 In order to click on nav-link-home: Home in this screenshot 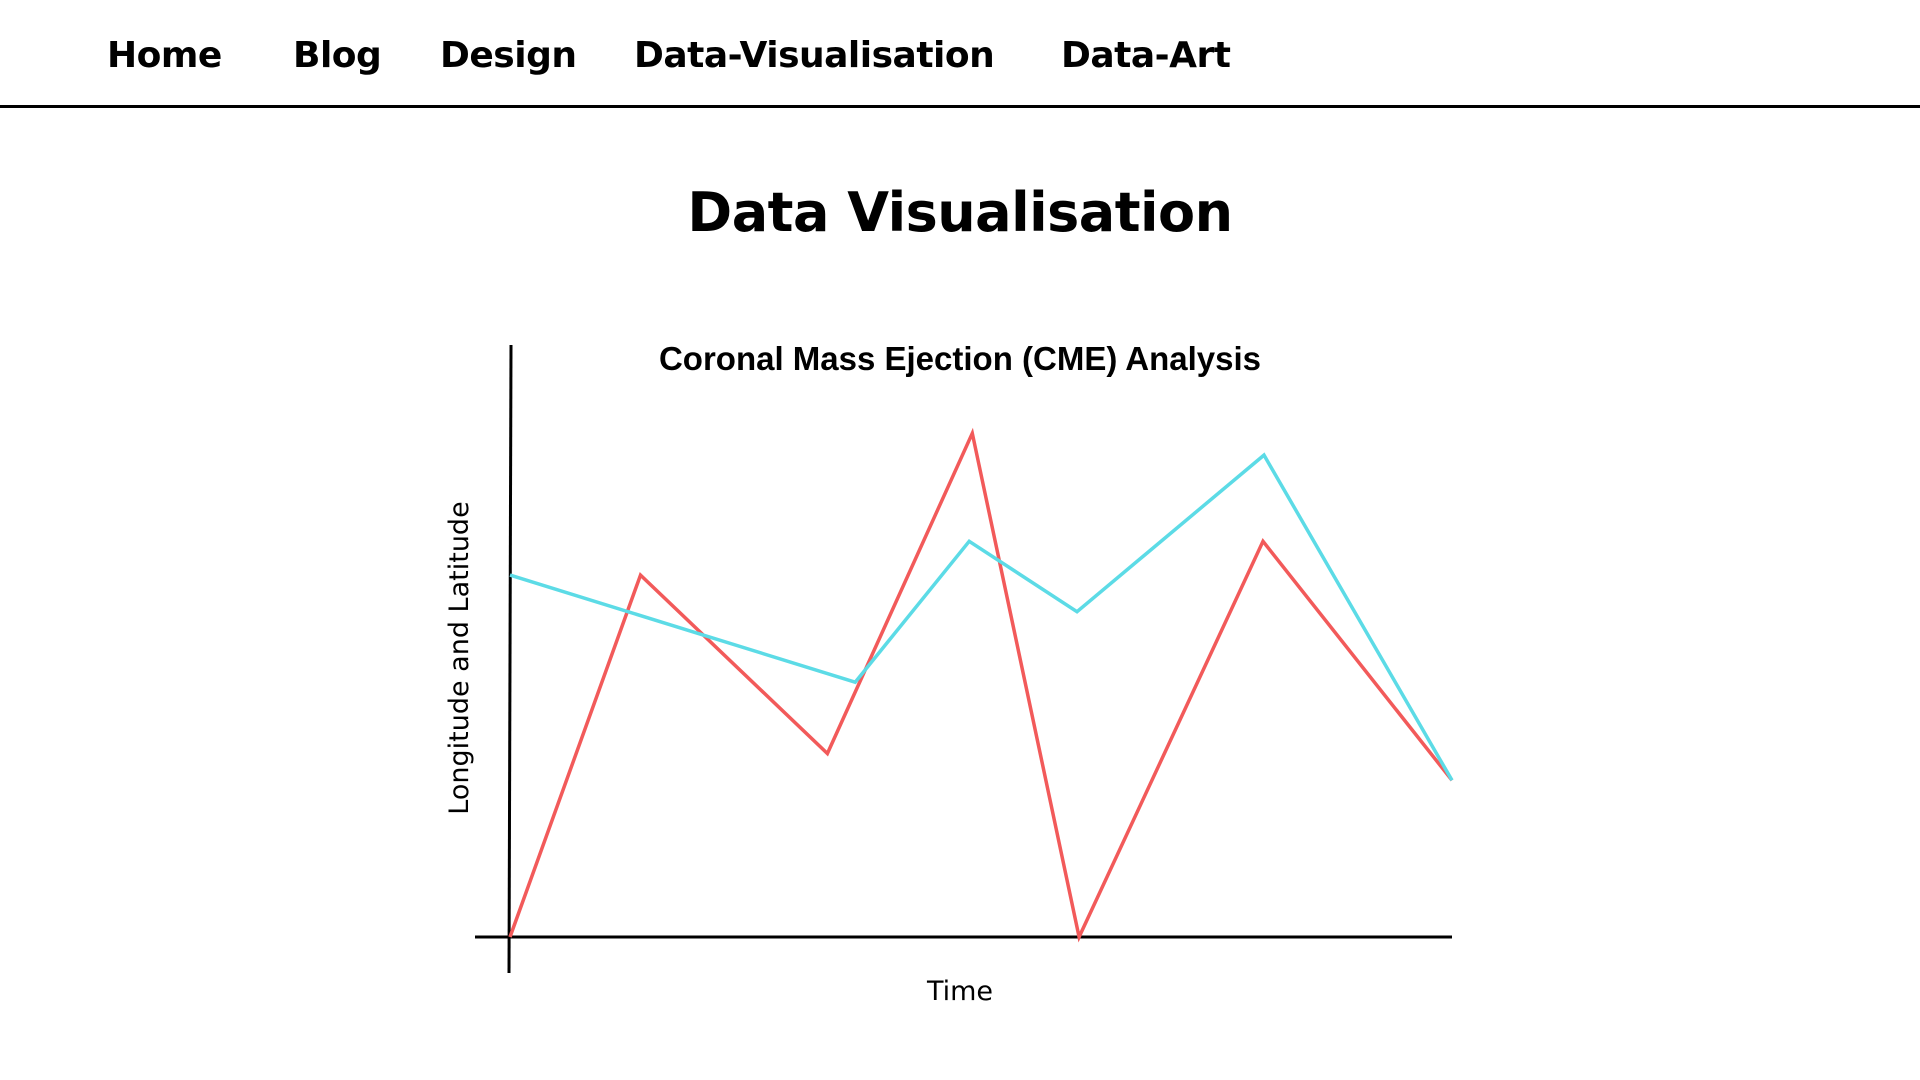, I will do `click(164, 55)`.